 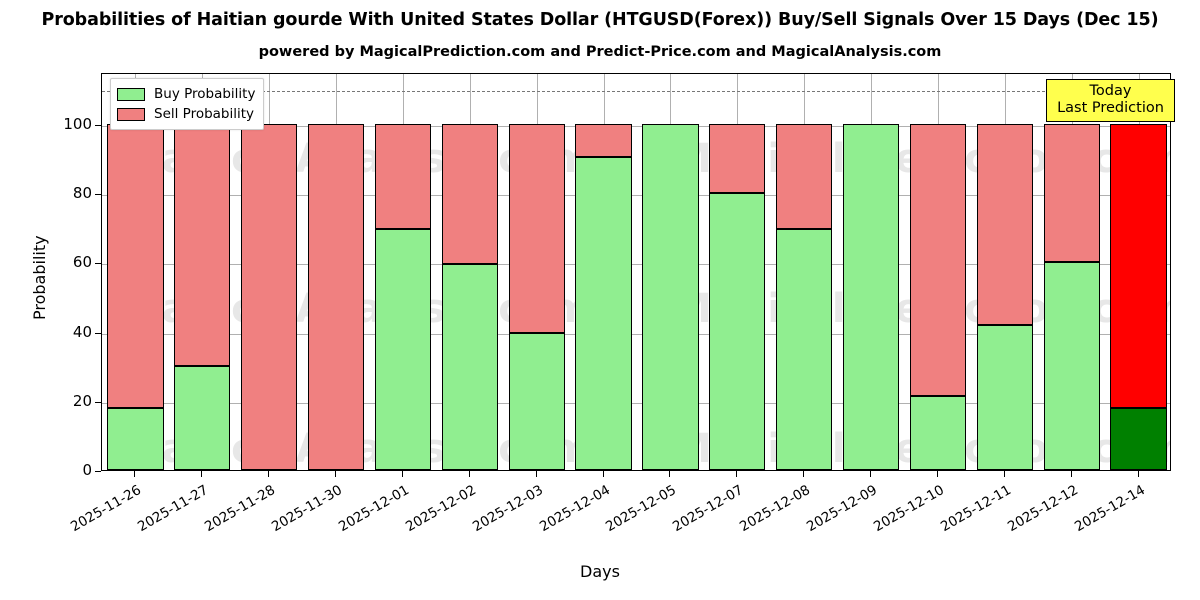 What do you see at coordinates (205, 94) in the screenshot?
I see `legend-label-buy: Buy Probability` at bounding box center [205, 94].